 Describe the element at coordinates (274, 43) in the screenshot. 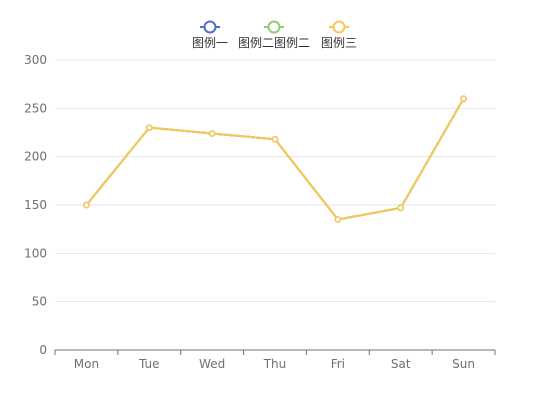

I see `legend-label: 图例二图例二` at that location.